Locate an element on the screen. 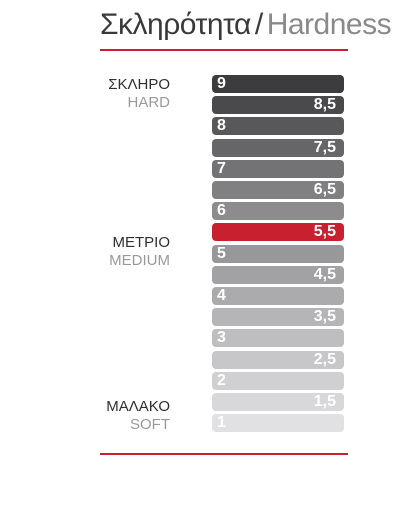 The image size is (414, 517). hardness-bar-value: 7 is located at coordinates (221, 168).